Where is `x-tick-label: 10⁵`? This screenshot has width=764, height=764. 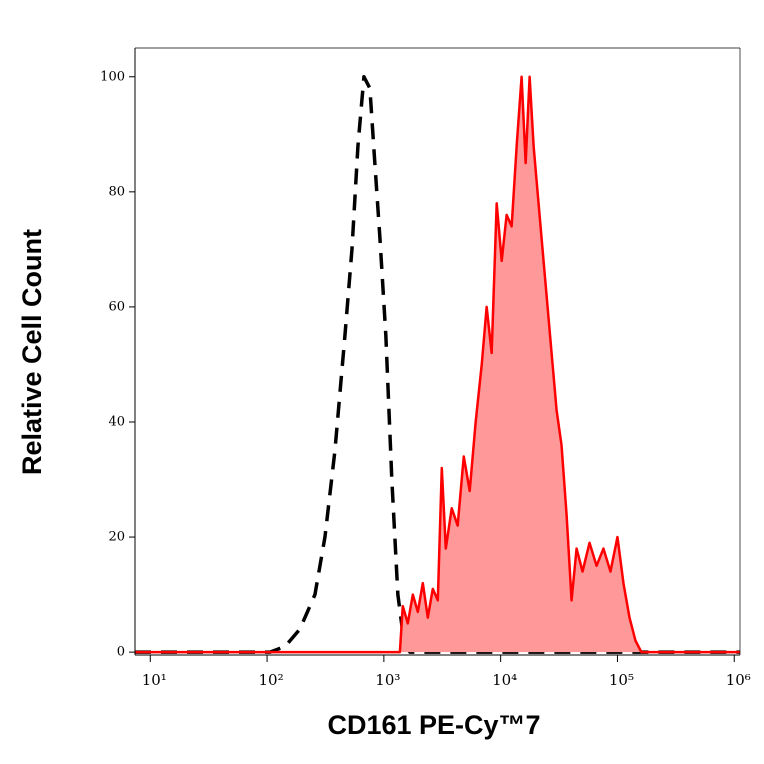
x-tick-label: 10⁵ is located at coordinates (621, 680).